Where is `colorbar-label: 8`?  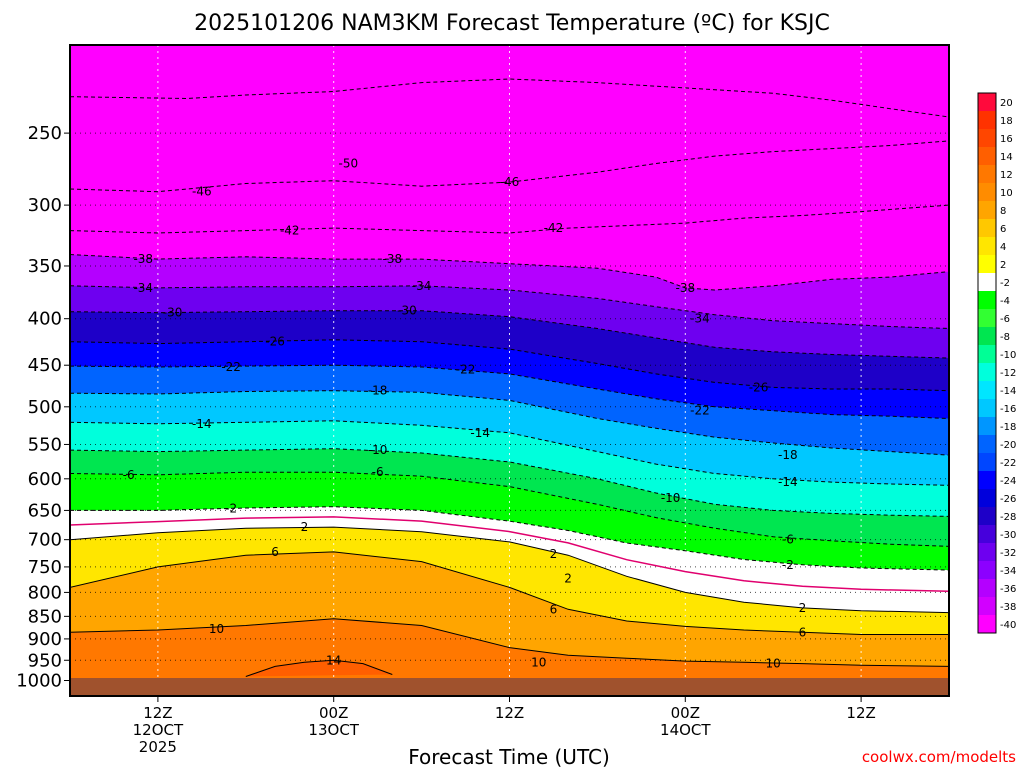
colorbar-label: 8 is located at coordinates (1003, 211).